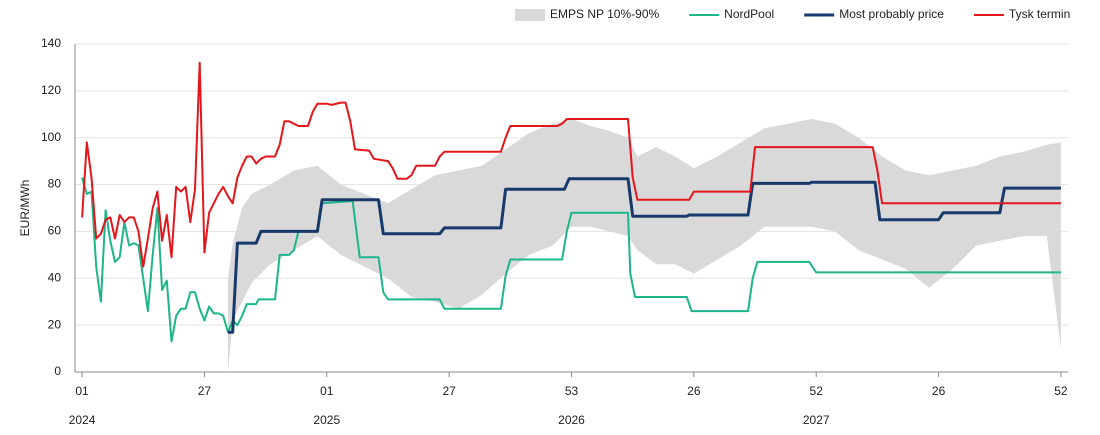 Image resolution: width=1100 pixels, height=435 pixels. I want to click on y-axis-label: EUR/MWh, so click(25, 208).